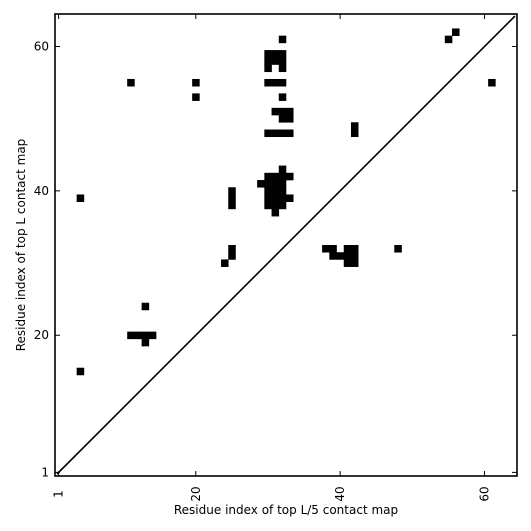 Image resolution: width=531 pixels, height=531 pixels. Describe the element at coordinates (45, 472) in the screenshot. I see `y-tick-label: 1` at that location.